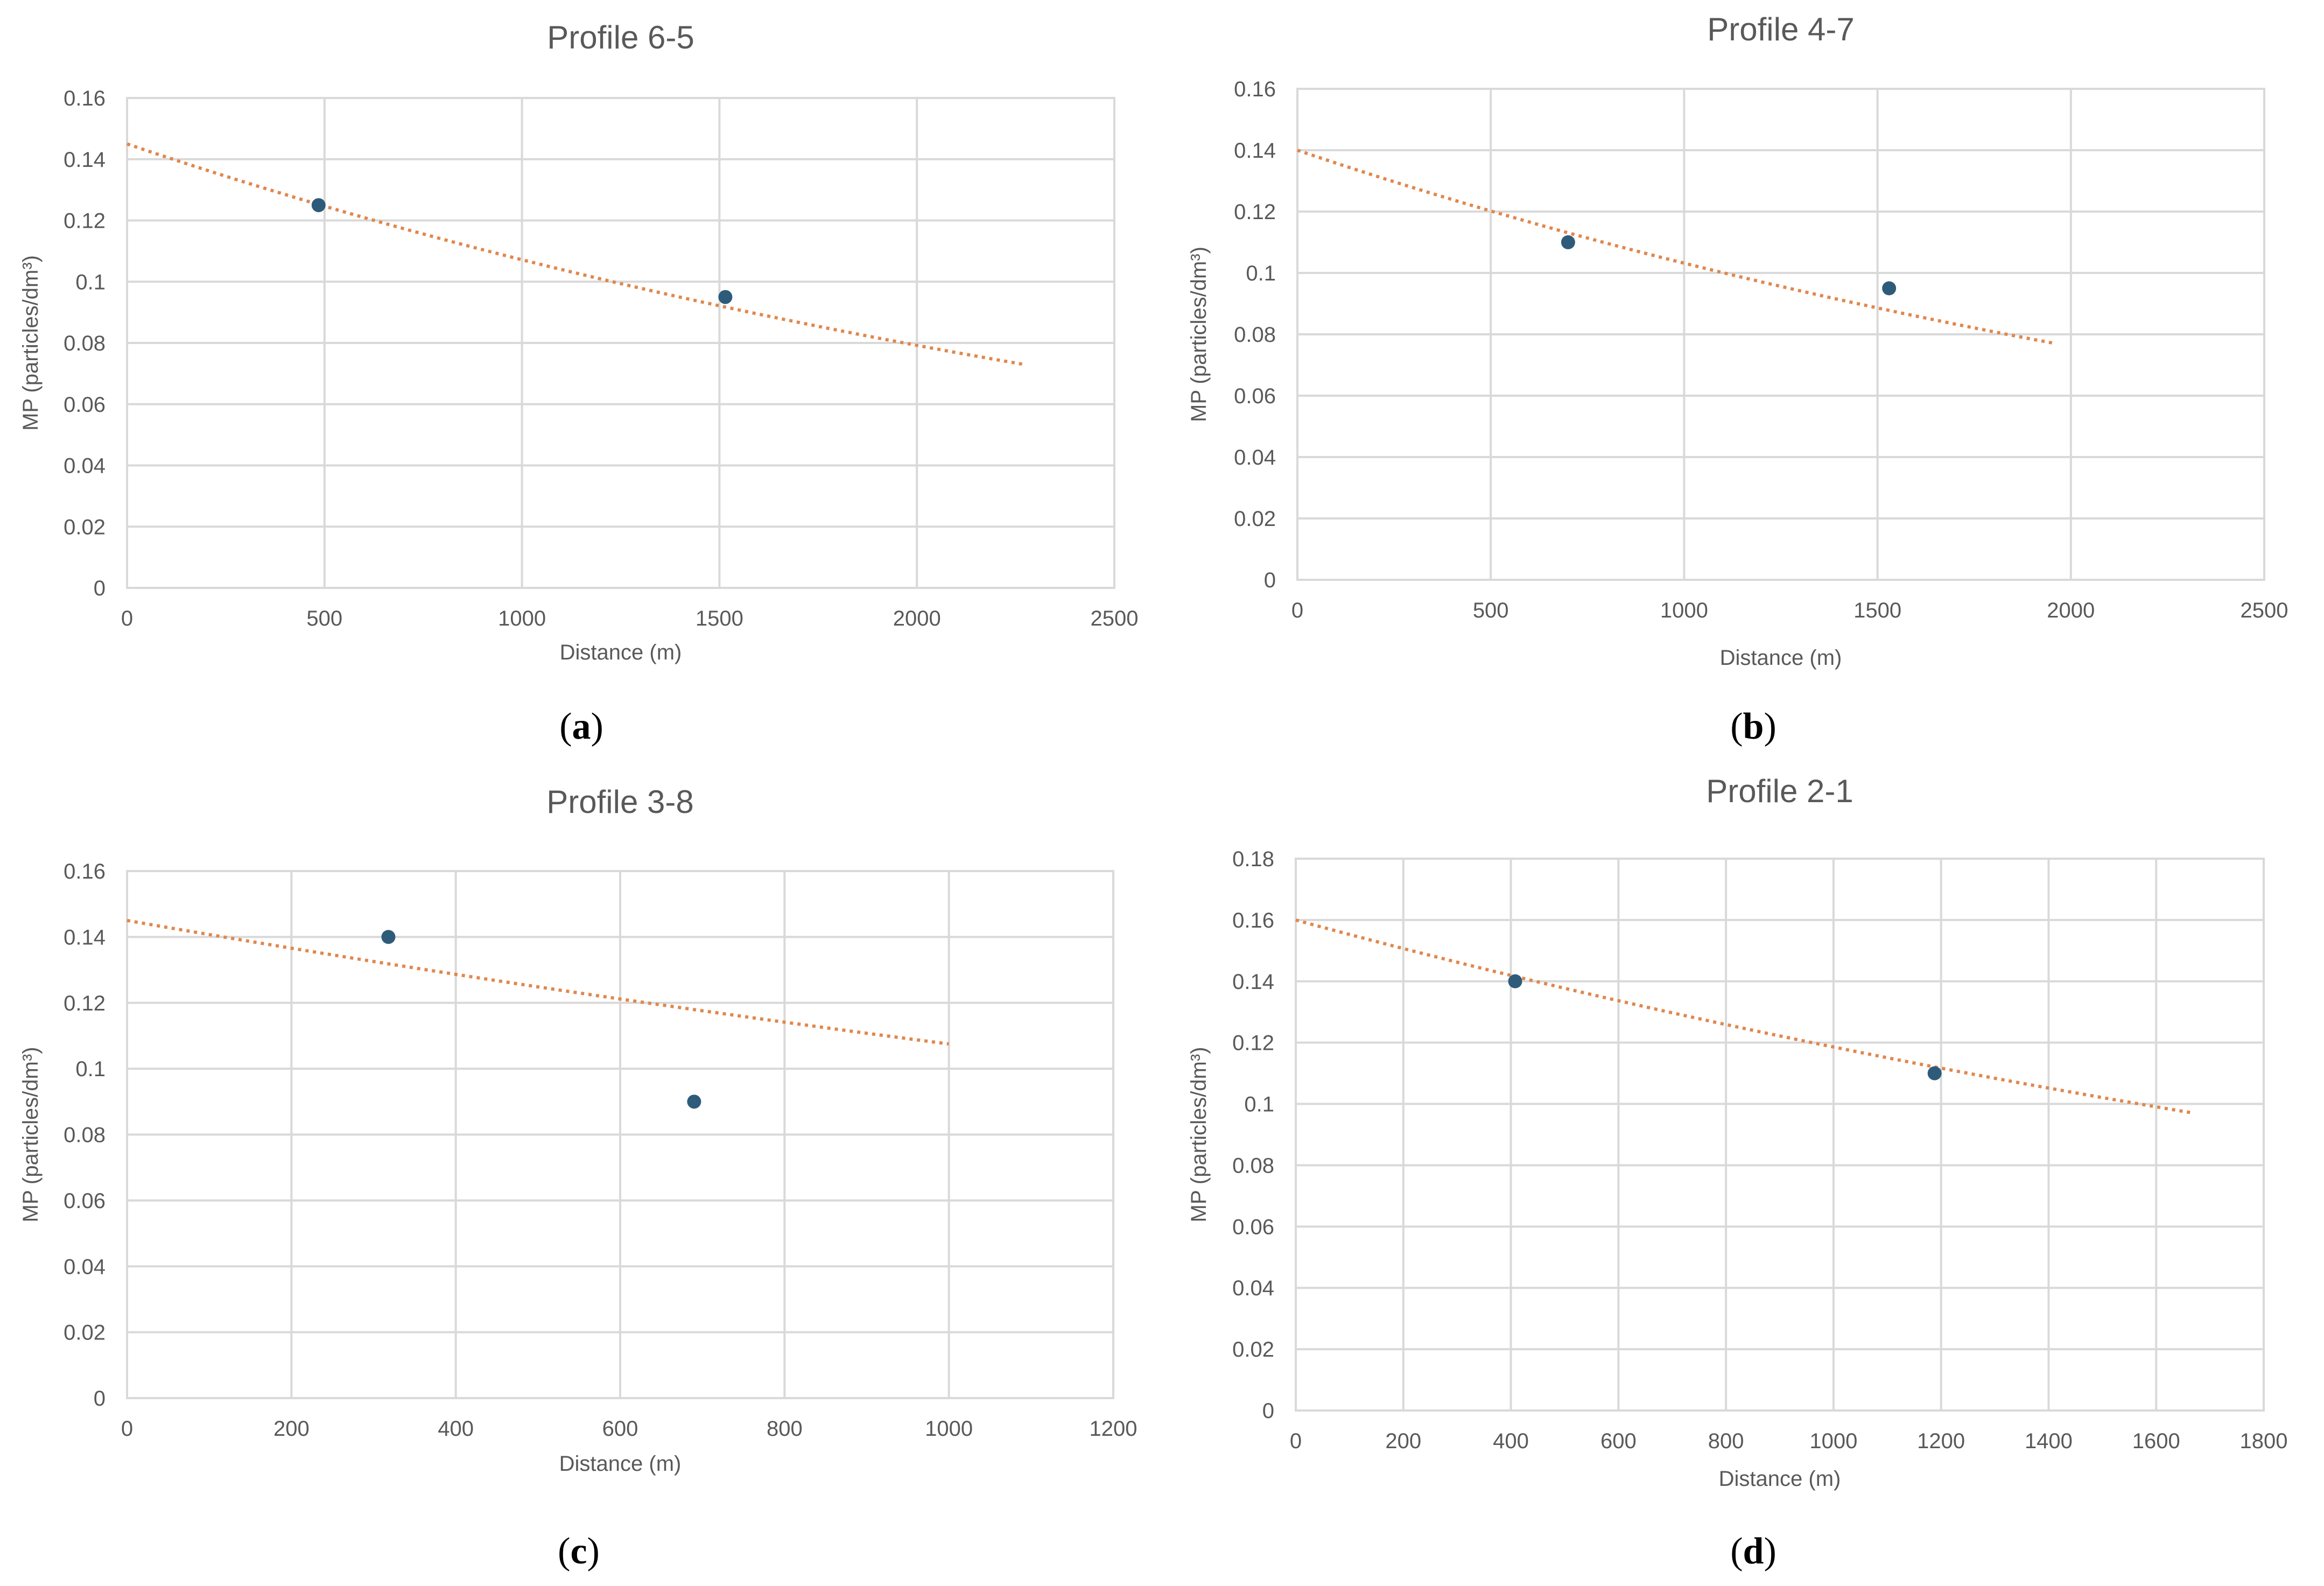 The width and height of the screenshot is (2324, 1586). What do you see at coordinates (1297, 611) in the screenshot?
I see `x-tick-label-b: 0` at bounding box center [1297, 611].